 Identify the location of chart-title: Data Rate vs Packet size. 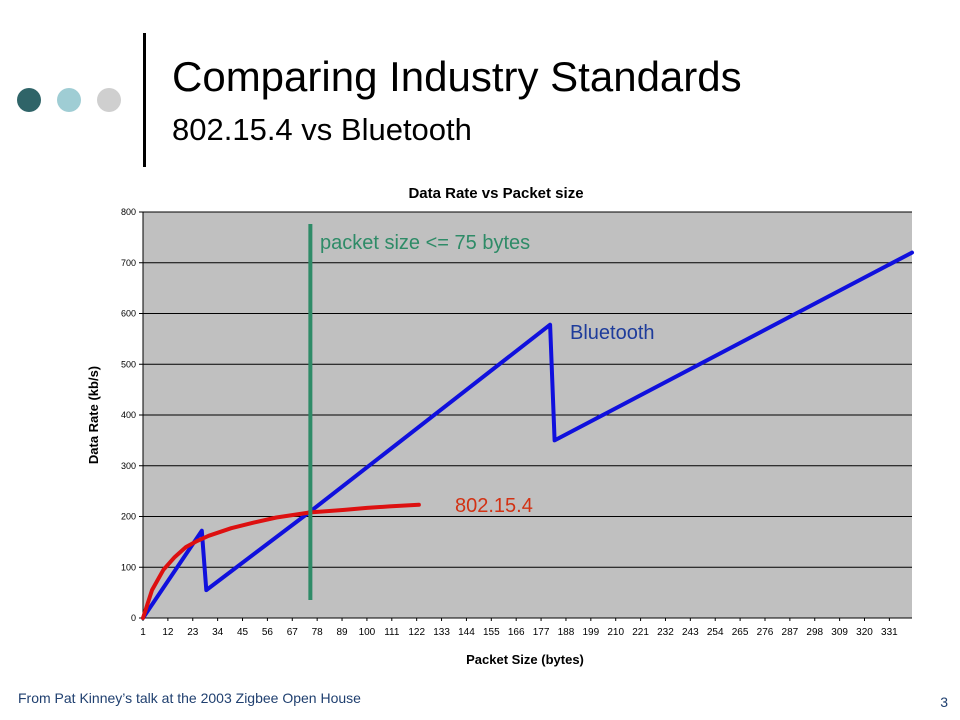
(495, 193).